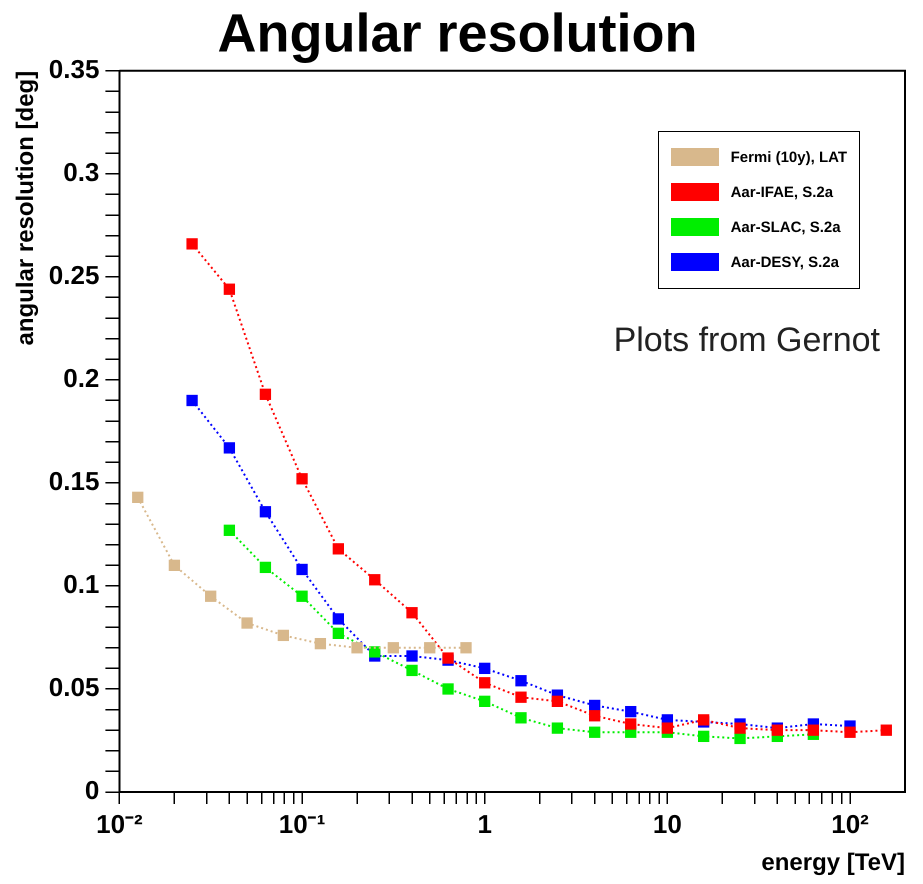 The height and width of the screenshot is (884, 923). I want to click on chart-title: Angular resolution, so click(457, 33).